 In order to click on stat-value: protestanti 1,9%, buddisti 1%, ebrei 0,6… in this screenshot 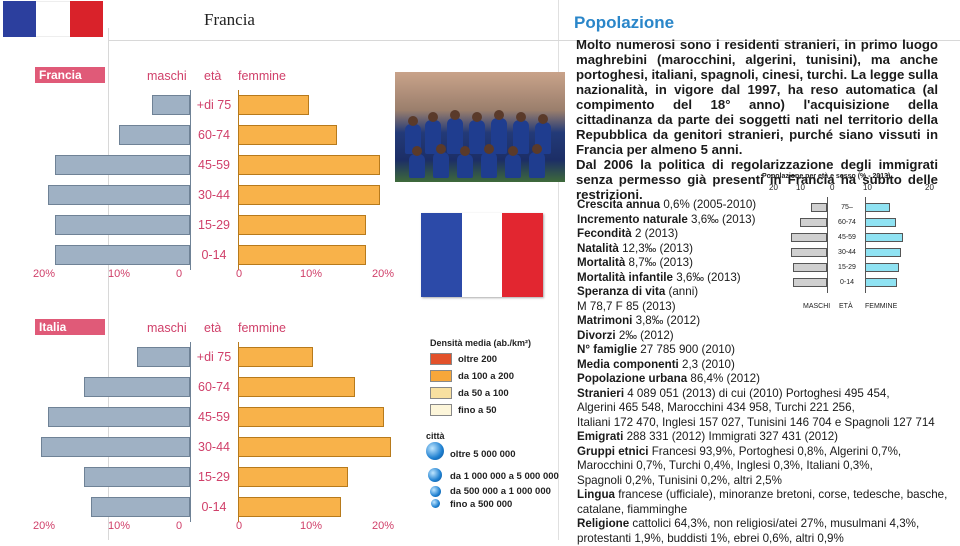, I will do `click(710, 538)`.